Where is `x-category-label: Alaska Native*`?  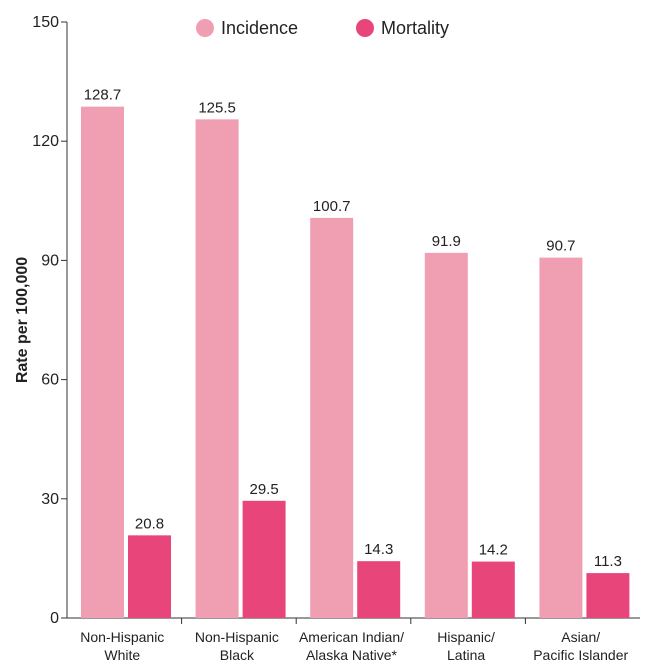
x-category-label: Alaska Native* is located at coordinates (352, 655).